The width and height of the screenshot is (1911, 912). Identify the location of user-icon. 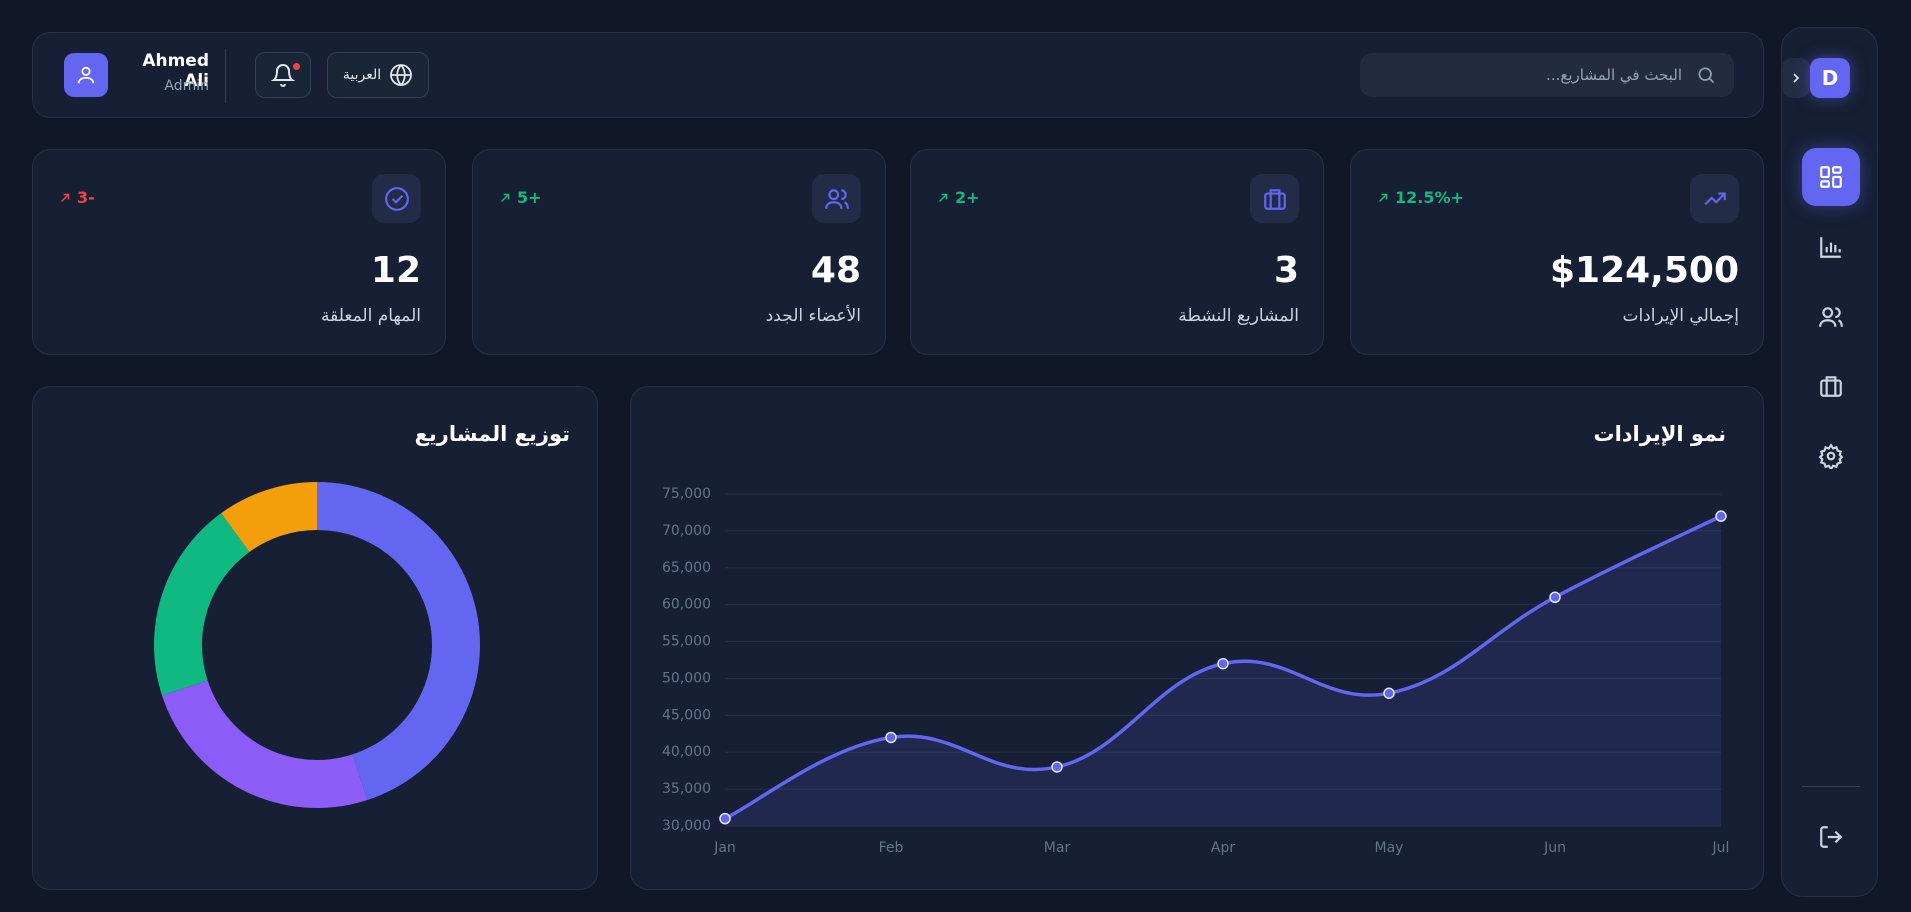
(86, 75).